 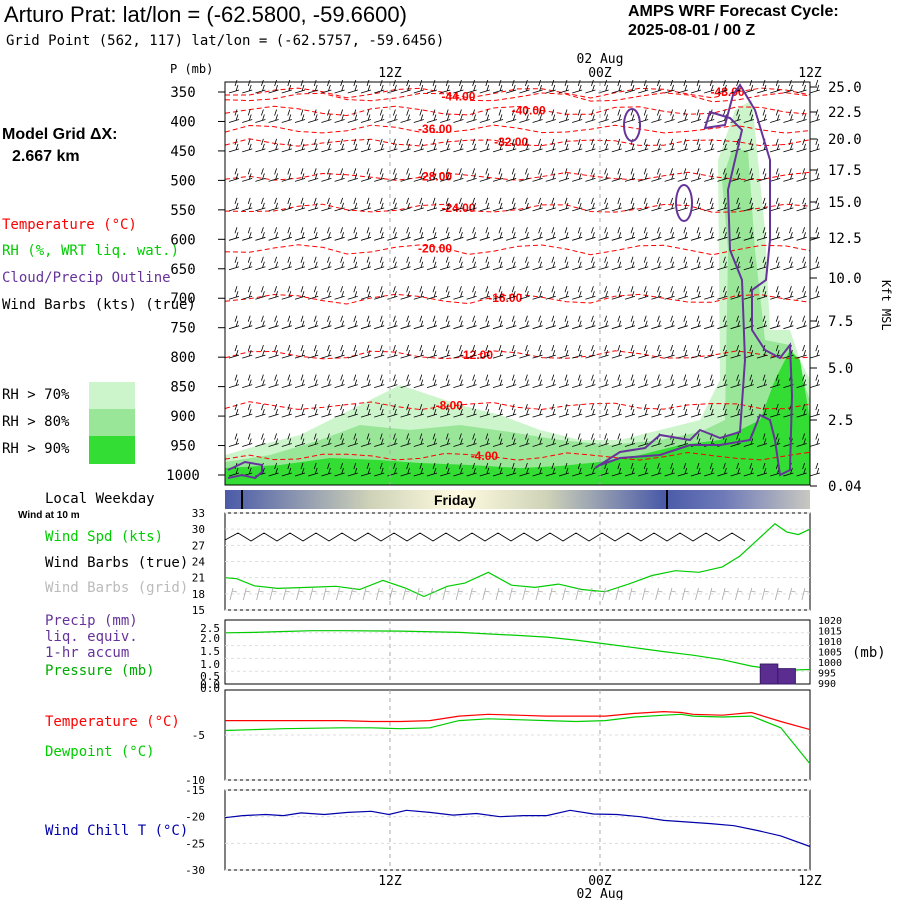 I want to click on pressure-tick-label: 1000, so click(x=183, y=476).